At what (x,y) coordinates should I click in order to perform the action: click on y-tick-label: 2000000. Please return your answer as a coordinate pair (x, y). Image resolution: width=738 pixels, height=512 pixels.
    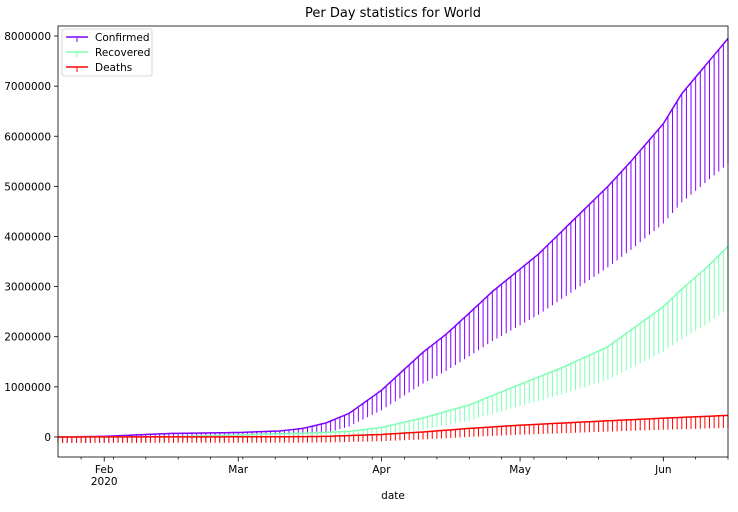
    Looking at the image, I should click on (27, 338).